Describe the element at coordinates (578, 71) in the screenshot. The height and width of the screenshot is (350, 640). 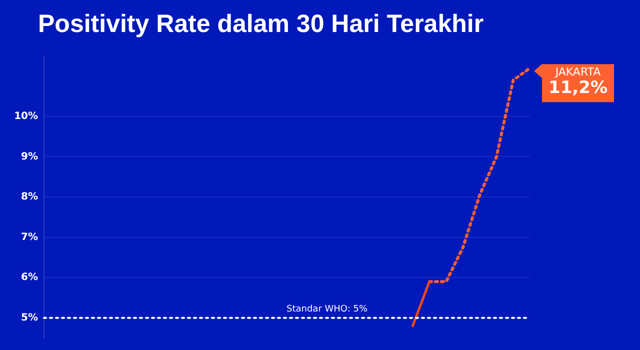
I see `text: JAKARTA` at that location.